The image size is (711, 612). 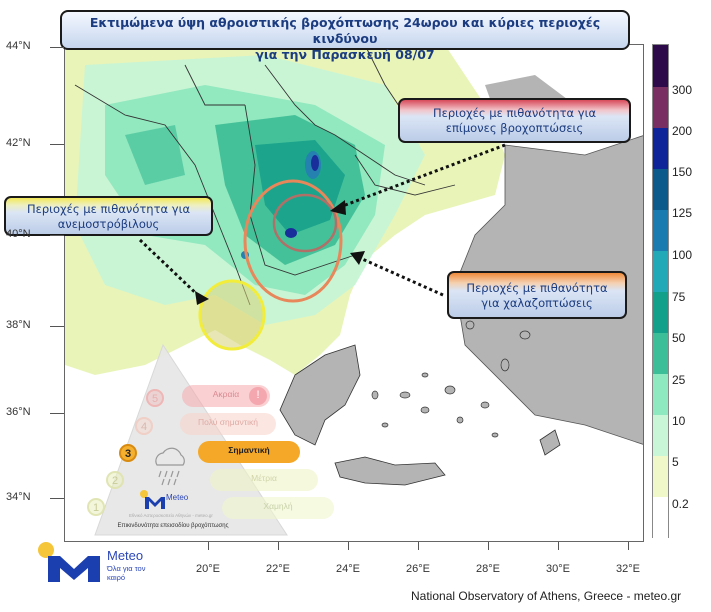 What do you see at coordinates (126, 573) in the screenshot?
I see `logo-tagline: Όλα για τον καιρό` at bounding box center [126, 573].